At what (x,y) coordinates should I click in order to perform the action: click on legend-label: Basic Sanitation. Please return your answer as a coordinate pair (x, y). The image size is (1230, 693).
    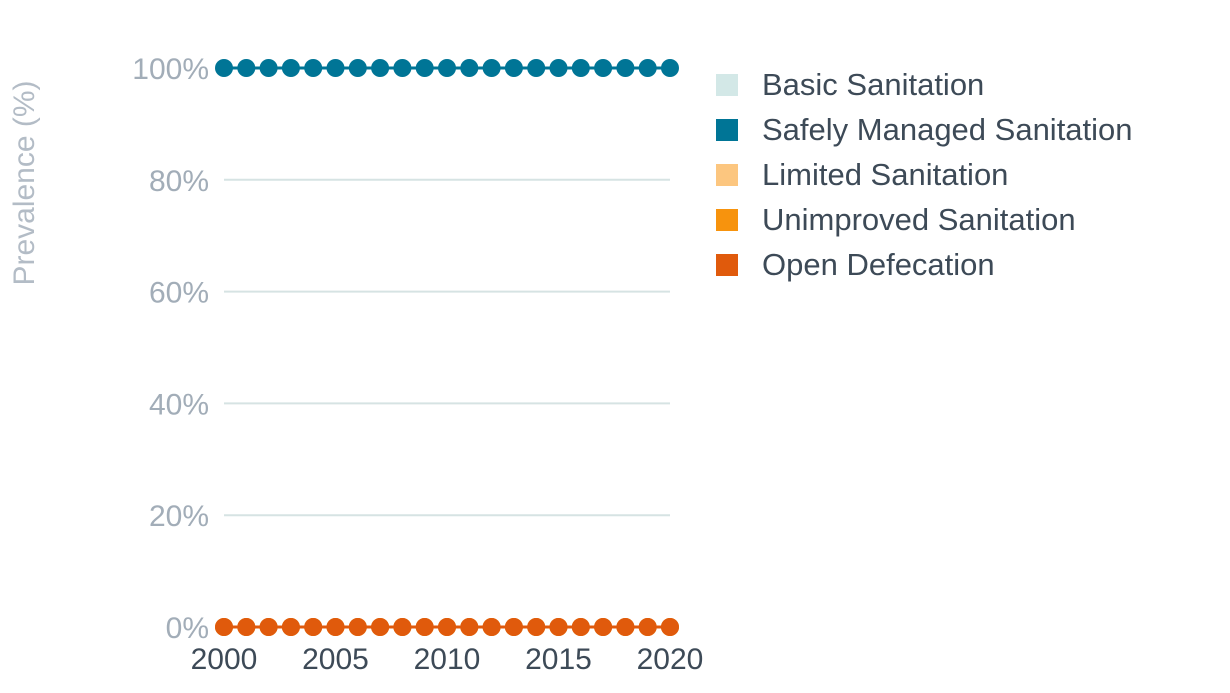
    Looking at the image, I should click on (873, 84).